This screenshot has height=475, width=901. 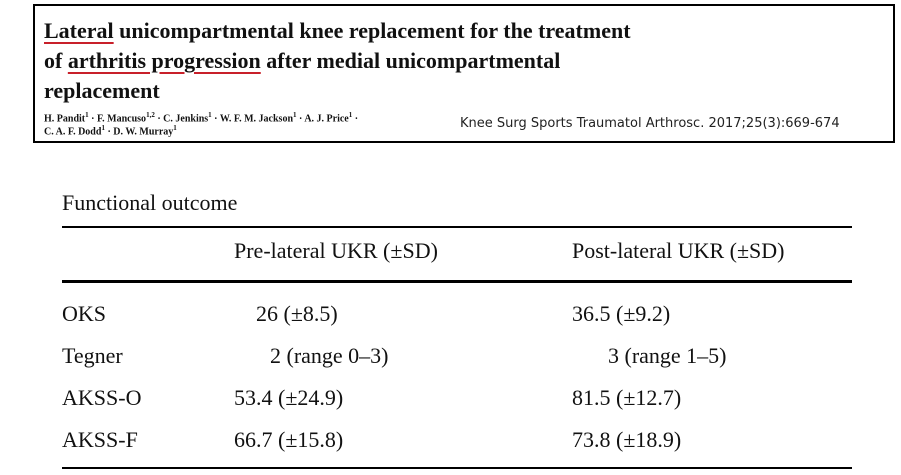 I want to click on table-cell: 36.5 (±9.2), so click(x=621, y=313).